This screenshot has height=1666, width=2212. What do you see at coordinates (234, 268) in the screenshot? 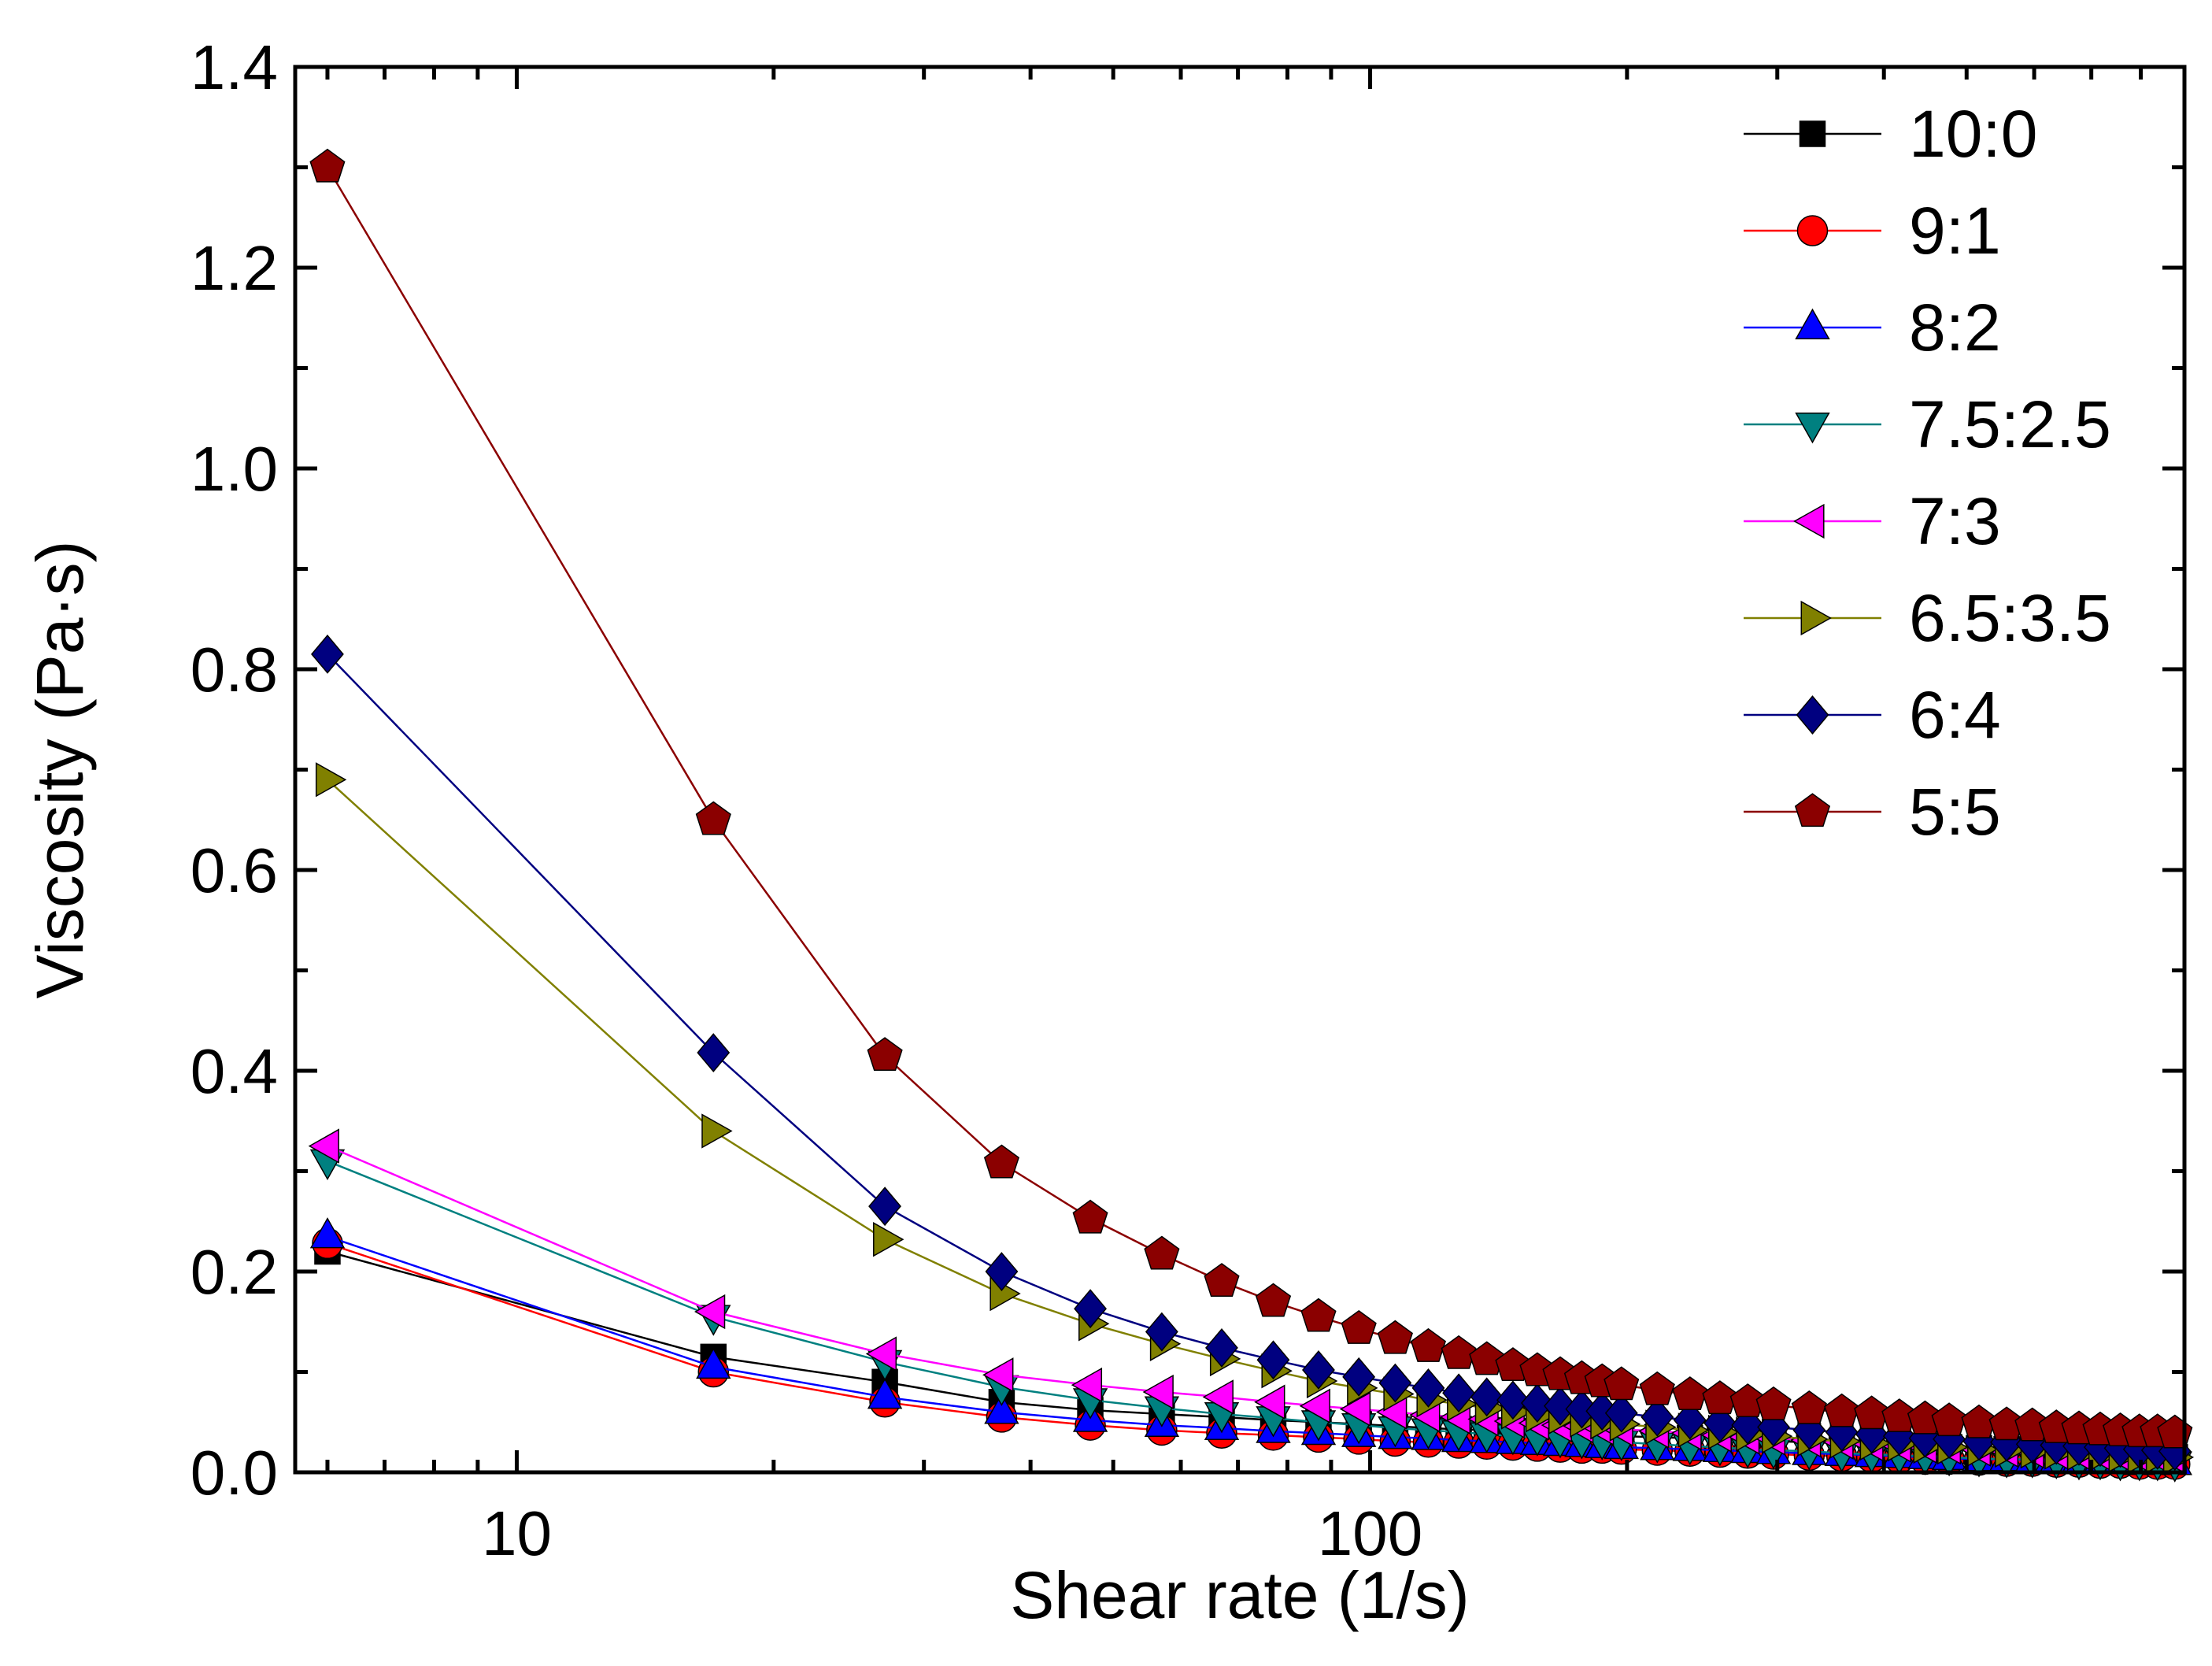
I see `y-tick-label: 1.2` at bounding box center [234, 268].